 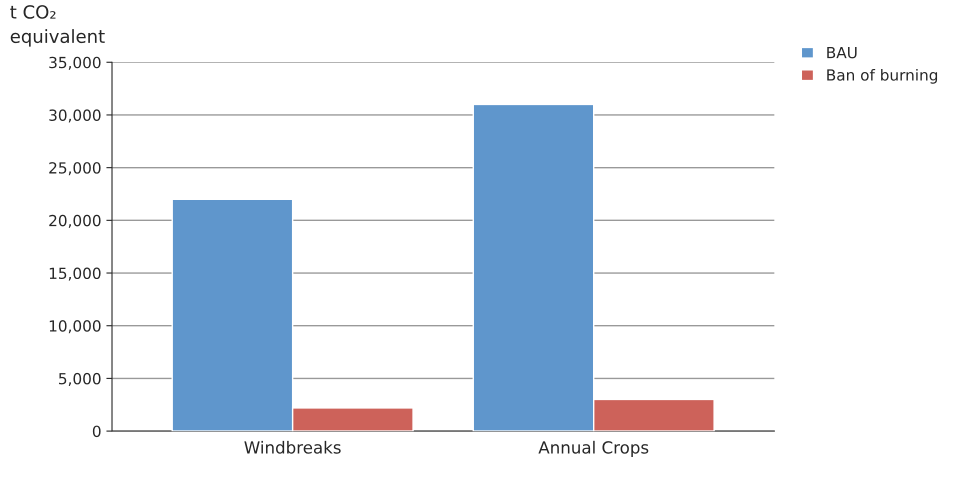 I want to click on y-tick-label: 25,000, so click(x=75, y=169).